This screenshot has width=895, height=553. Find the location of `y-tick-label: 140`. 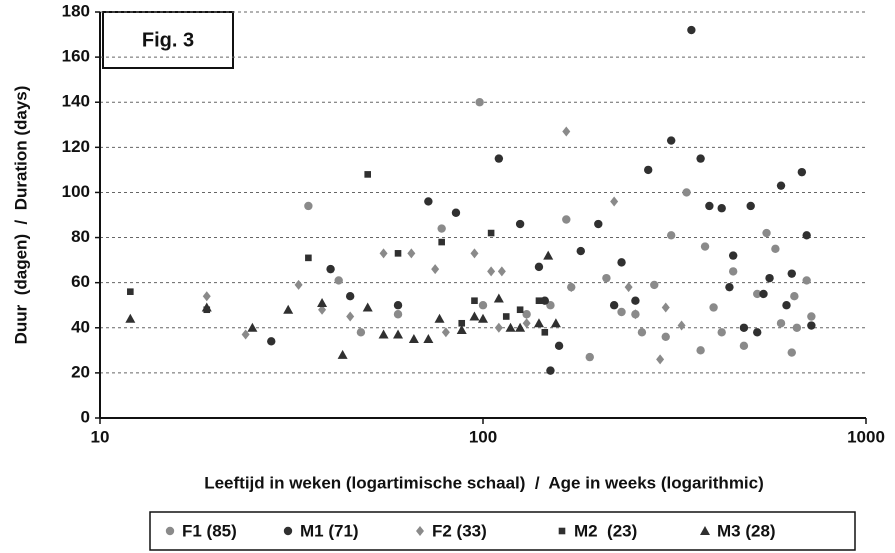

y-tick-label: 140 is located at coordinates (76, 101).